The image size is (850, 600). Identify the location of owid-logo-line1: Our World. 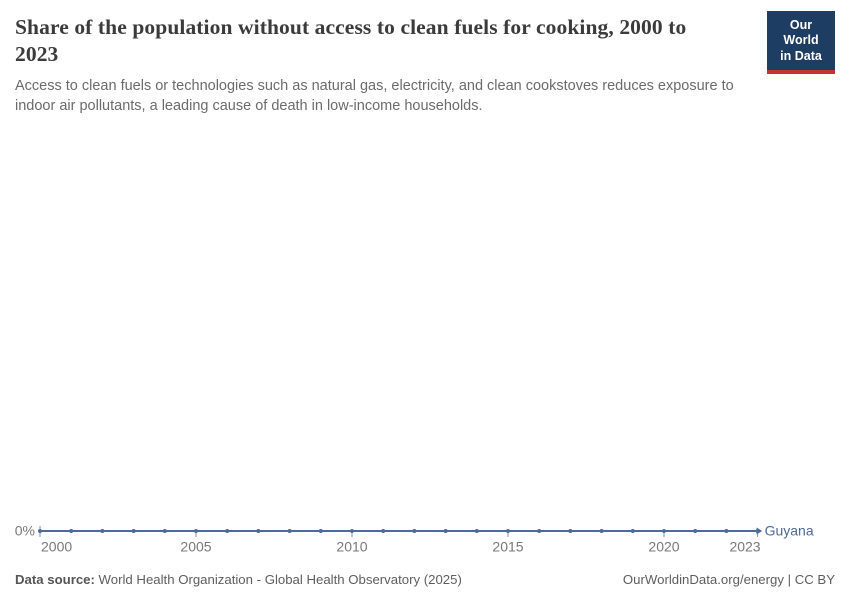
(801, 33).